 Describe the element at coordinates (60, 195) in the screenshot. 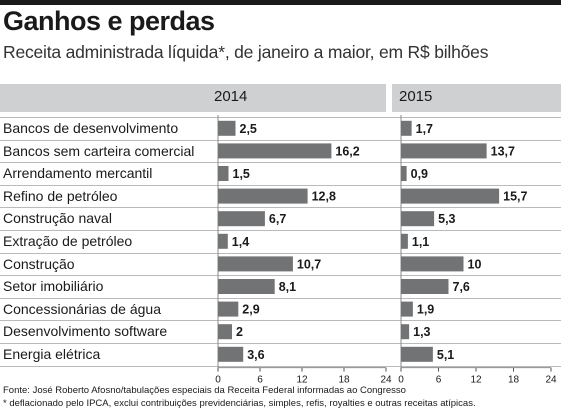

I see `category-label: Refino de petróleo` at that location.